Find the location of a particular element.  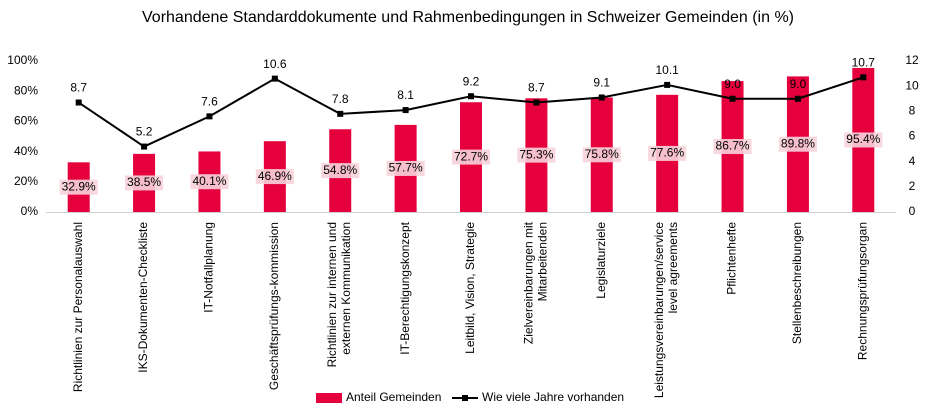

line-value-label: 10.7 is located at coordinates (864, 63).